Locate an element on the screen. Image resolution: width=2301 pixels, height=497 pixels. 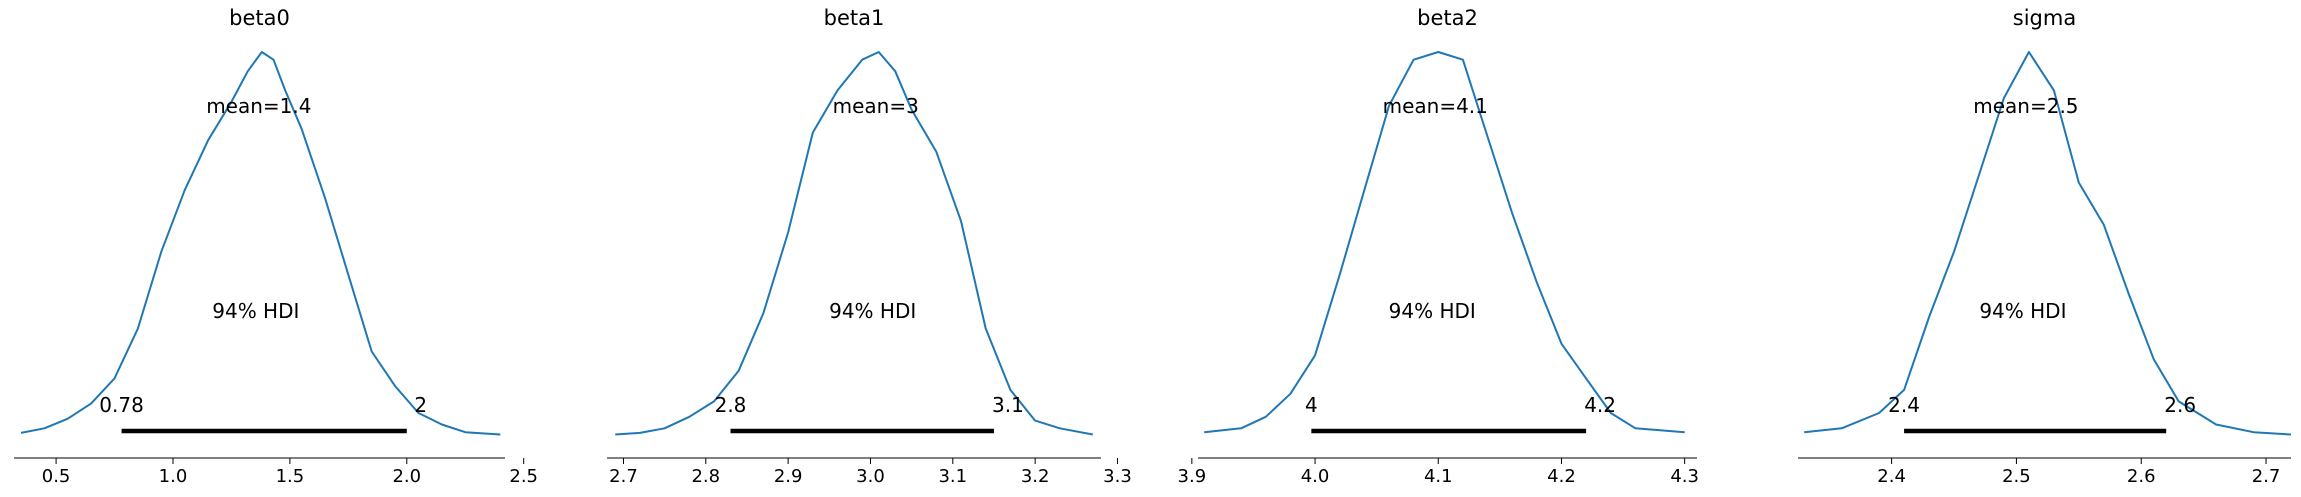
x-tick-label: 4.3 is located at coordinates (1684, 476).